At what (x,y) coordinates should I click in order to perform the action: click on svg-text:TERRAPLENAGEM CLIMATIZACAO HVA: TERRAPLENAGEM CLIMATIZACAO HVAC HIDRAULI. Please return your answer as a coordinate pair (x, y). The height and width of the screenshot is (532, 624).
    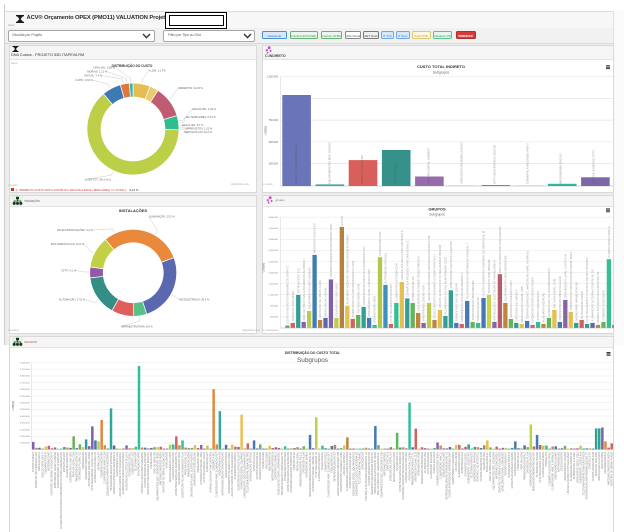
    Looking at the image, I should click on (527, 284).